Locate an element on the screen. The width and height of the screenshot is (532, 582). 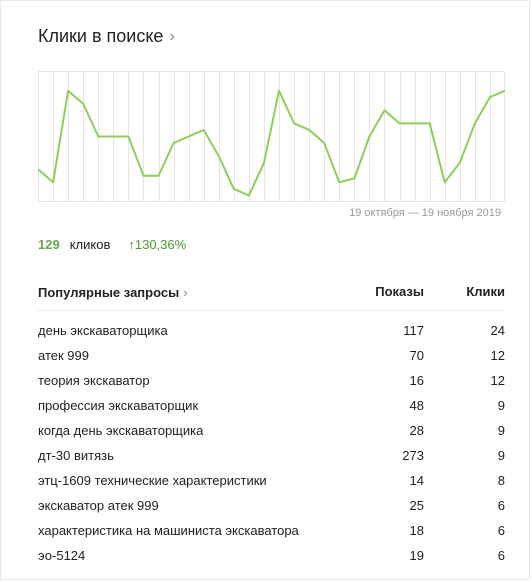
clicks-total: 129 is located at coordinates (49, 244).